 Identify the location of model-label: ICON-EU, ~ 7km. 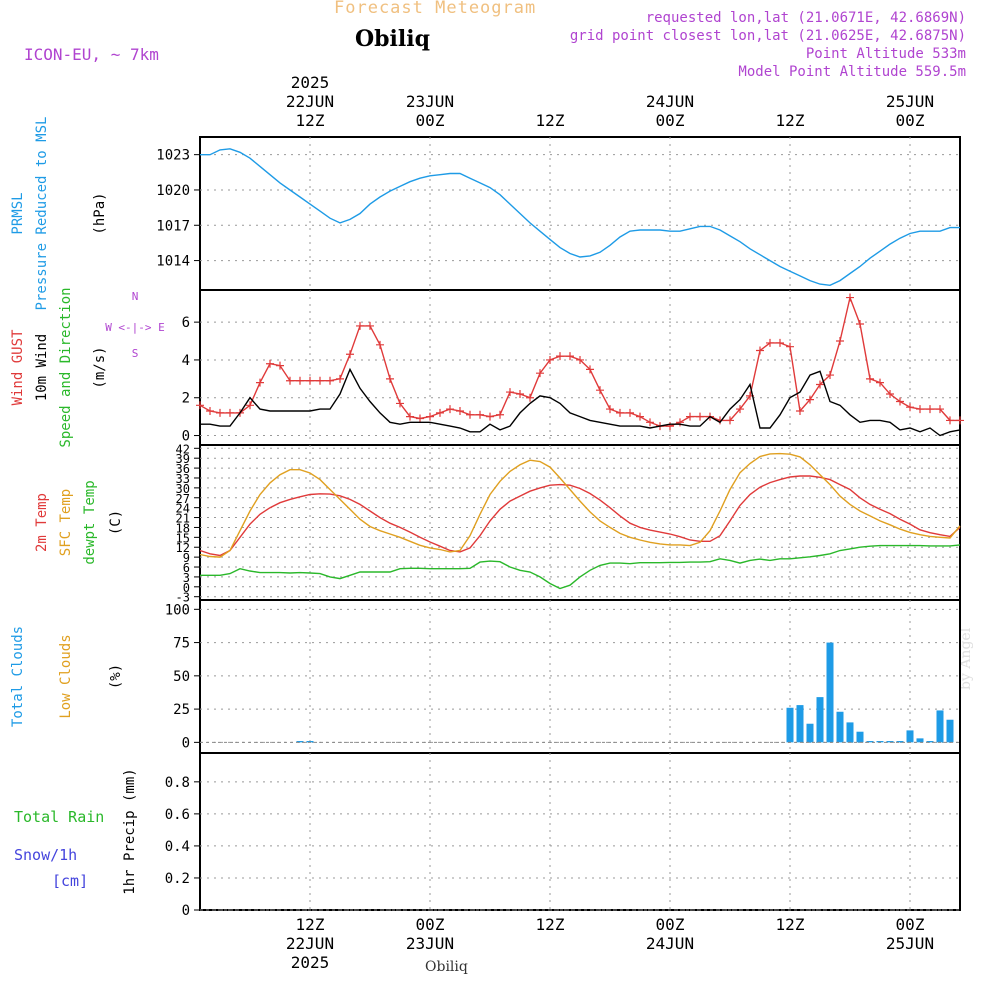
(91, 54).